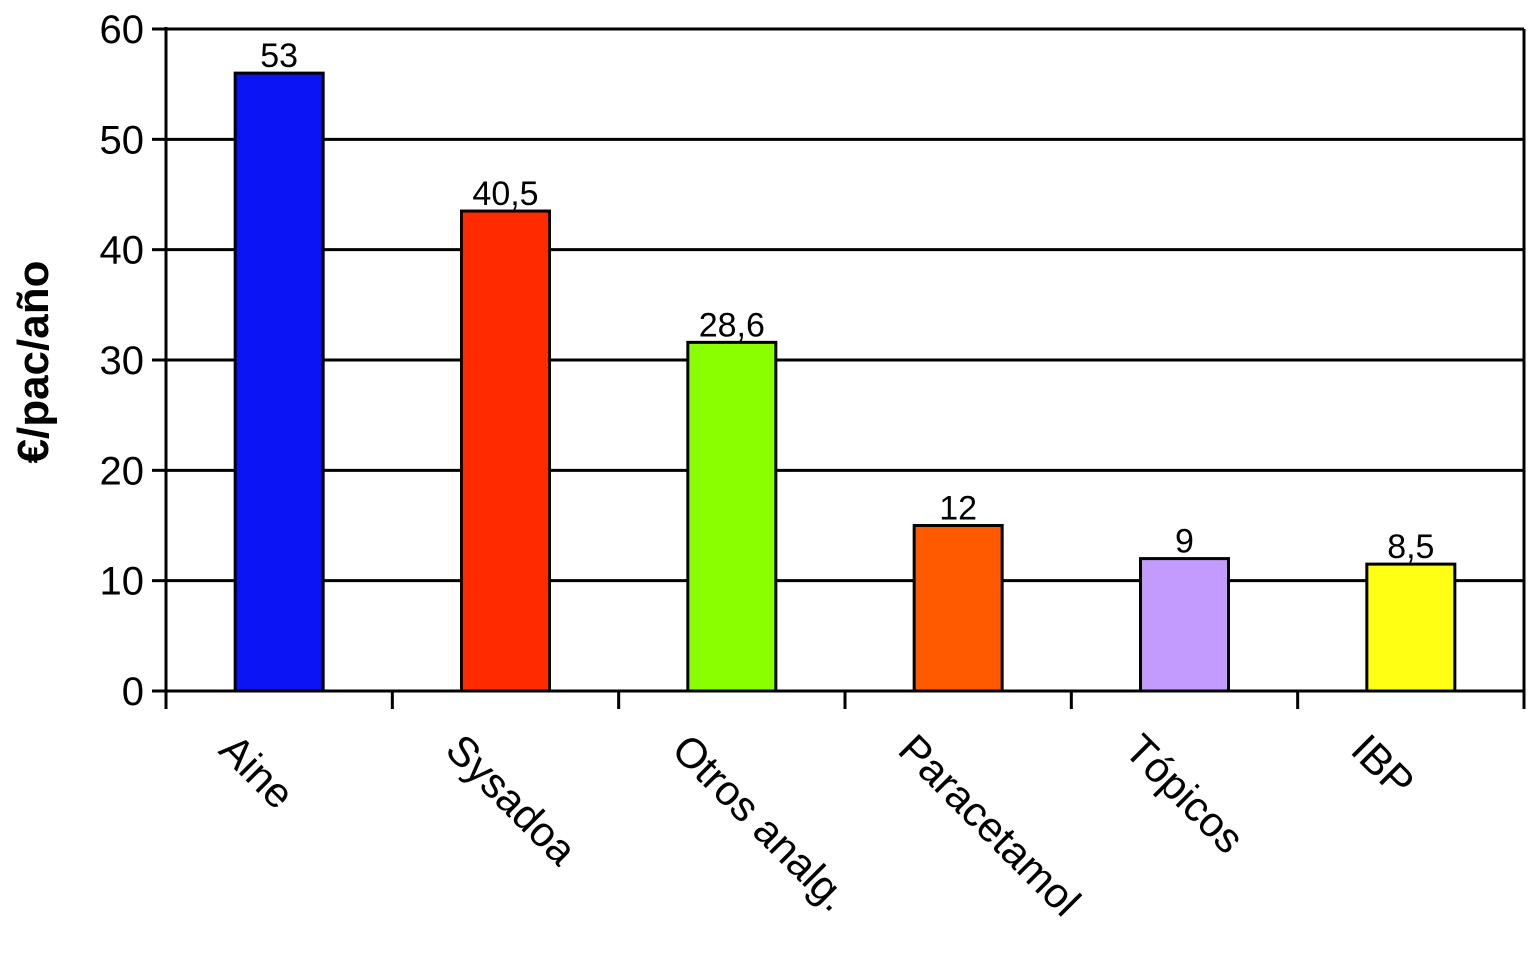 This screenshot has height=958, width=1528. Describe the element at coordinates (511, 799) in the screenshot. I see `x-tick-label: Sysadoa` at that location.